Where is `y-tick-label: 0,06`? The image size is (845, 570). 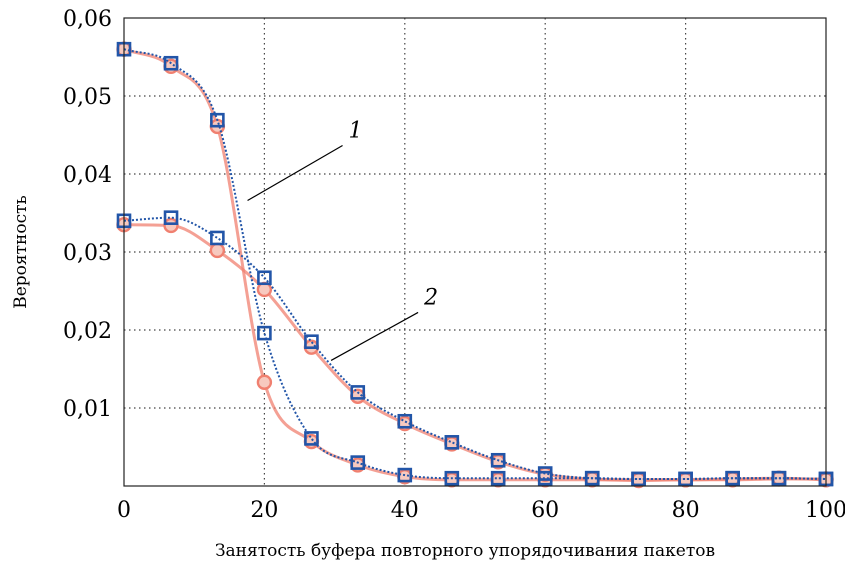
y-tick-label: 0,06 is located at coordinates (87, 19).